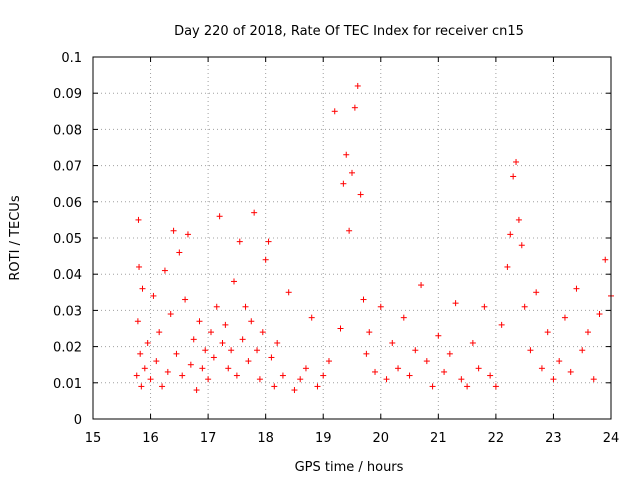 Image resolution: width=640 pixels, height=480 pixels. I want to click on y-tick-label: 0.02, so click(67, 348).